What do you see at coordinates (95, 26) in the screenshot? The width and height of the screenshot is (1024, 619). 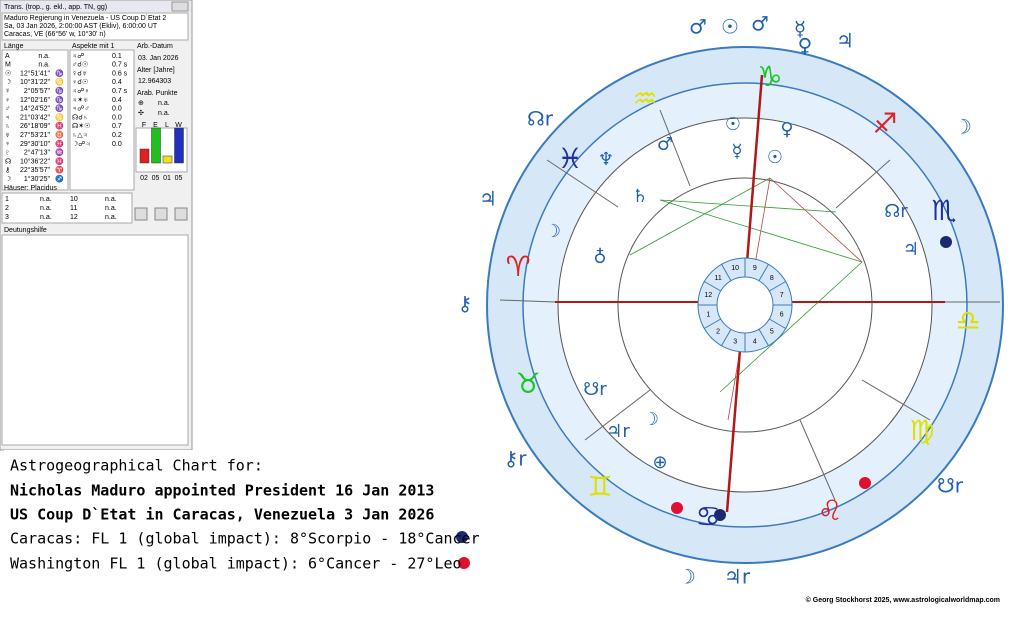 I see `info-box` at bounding box center [95, 26].